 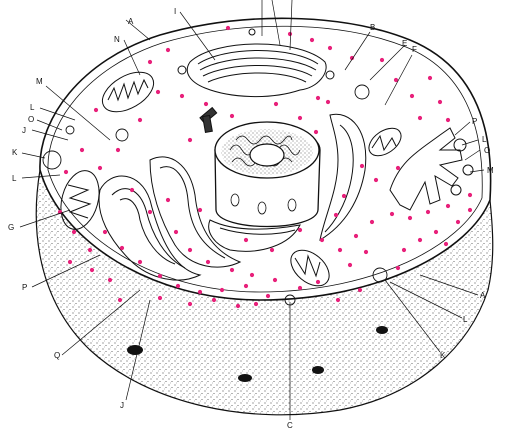 What do you see at coordinates (257, 354) in the screenshot?
I see `lower-body-vacuoles` at bounding box center [257, 354].